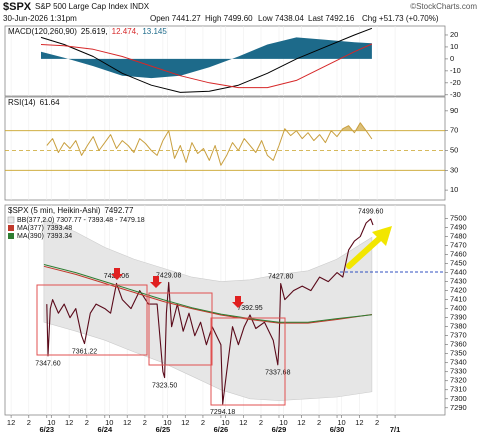  I want to click on source: ©StockCharts.com, so click(443, 6).